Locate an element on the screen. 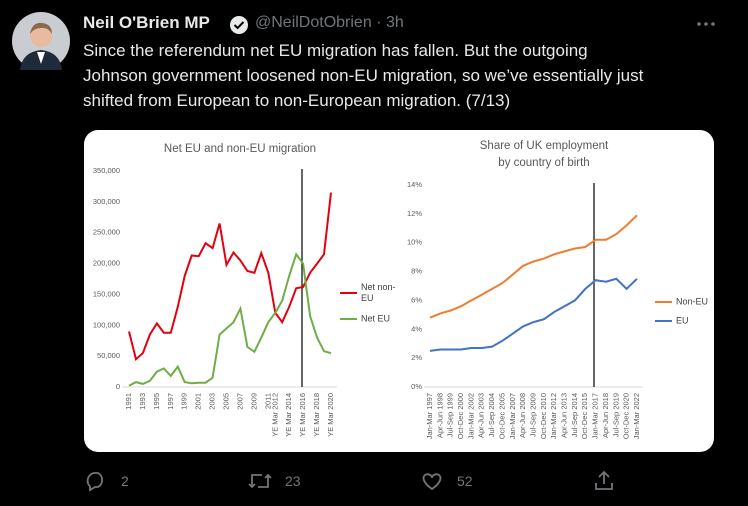  x-tick-label: Oct-Dec 2010 is located at coordinates (543, 416).